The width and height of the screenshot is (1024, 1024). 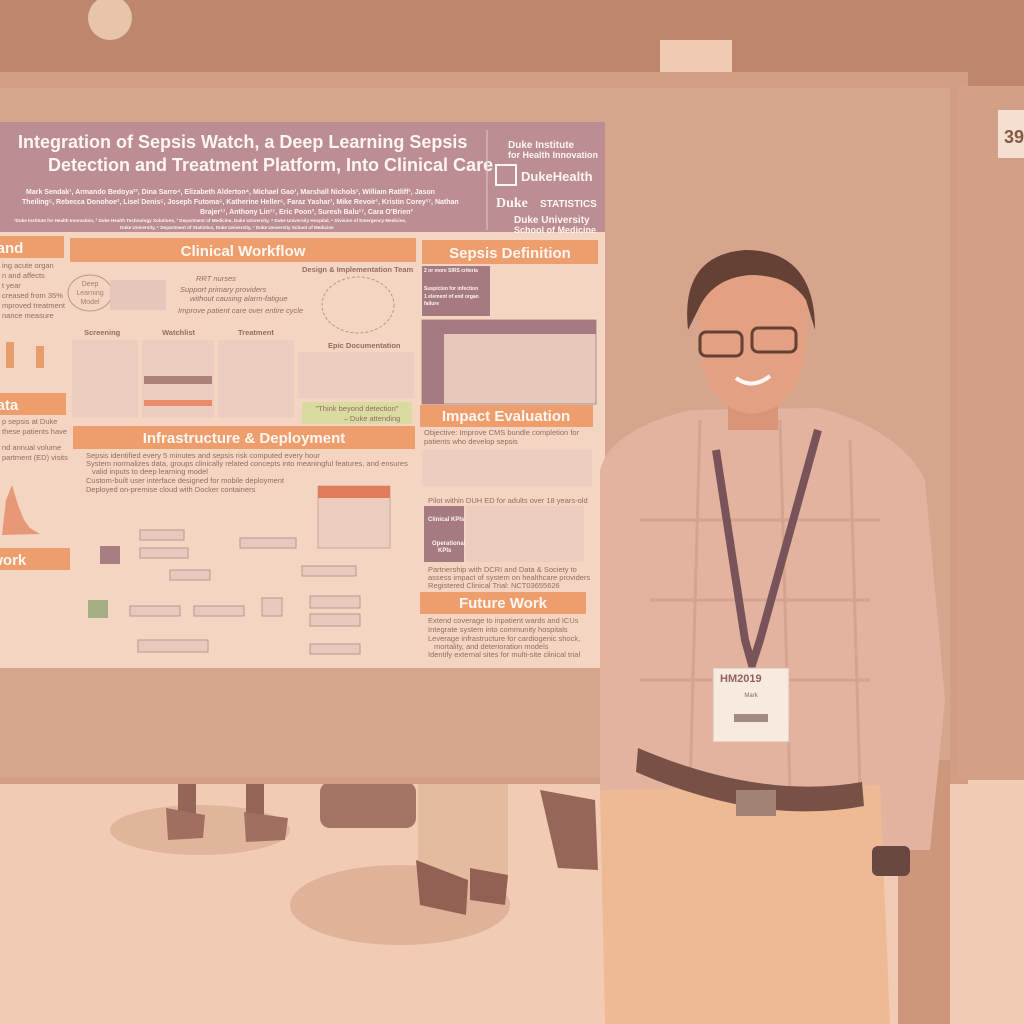 What do you see at coordinates (557, 176) in the screenshot?
I see `logo: DukeHealth` at bounding box center [557, 176].